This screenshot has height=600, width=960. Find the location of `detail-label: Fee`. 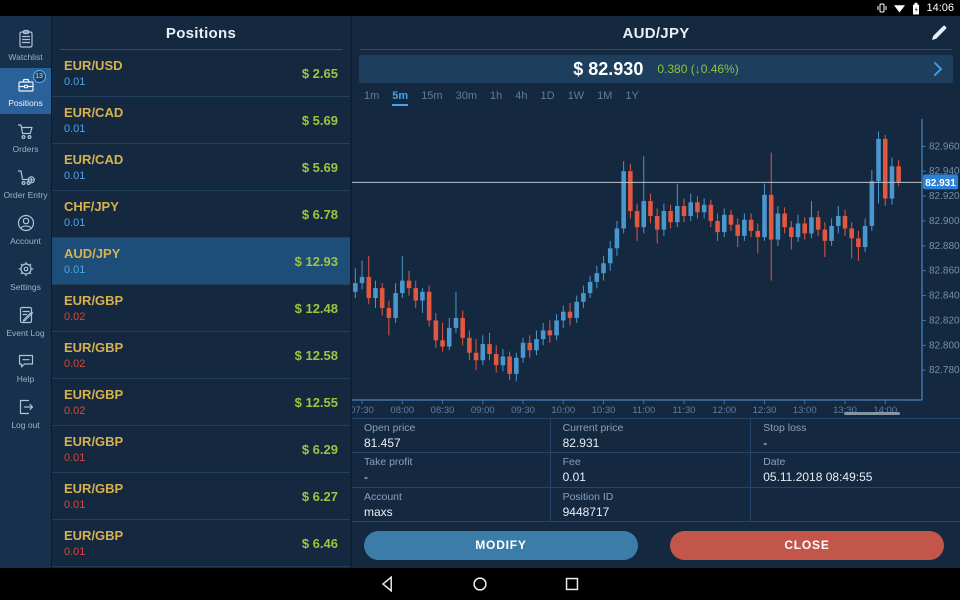

detail-label: Fee is located at coordinates (571, 462).